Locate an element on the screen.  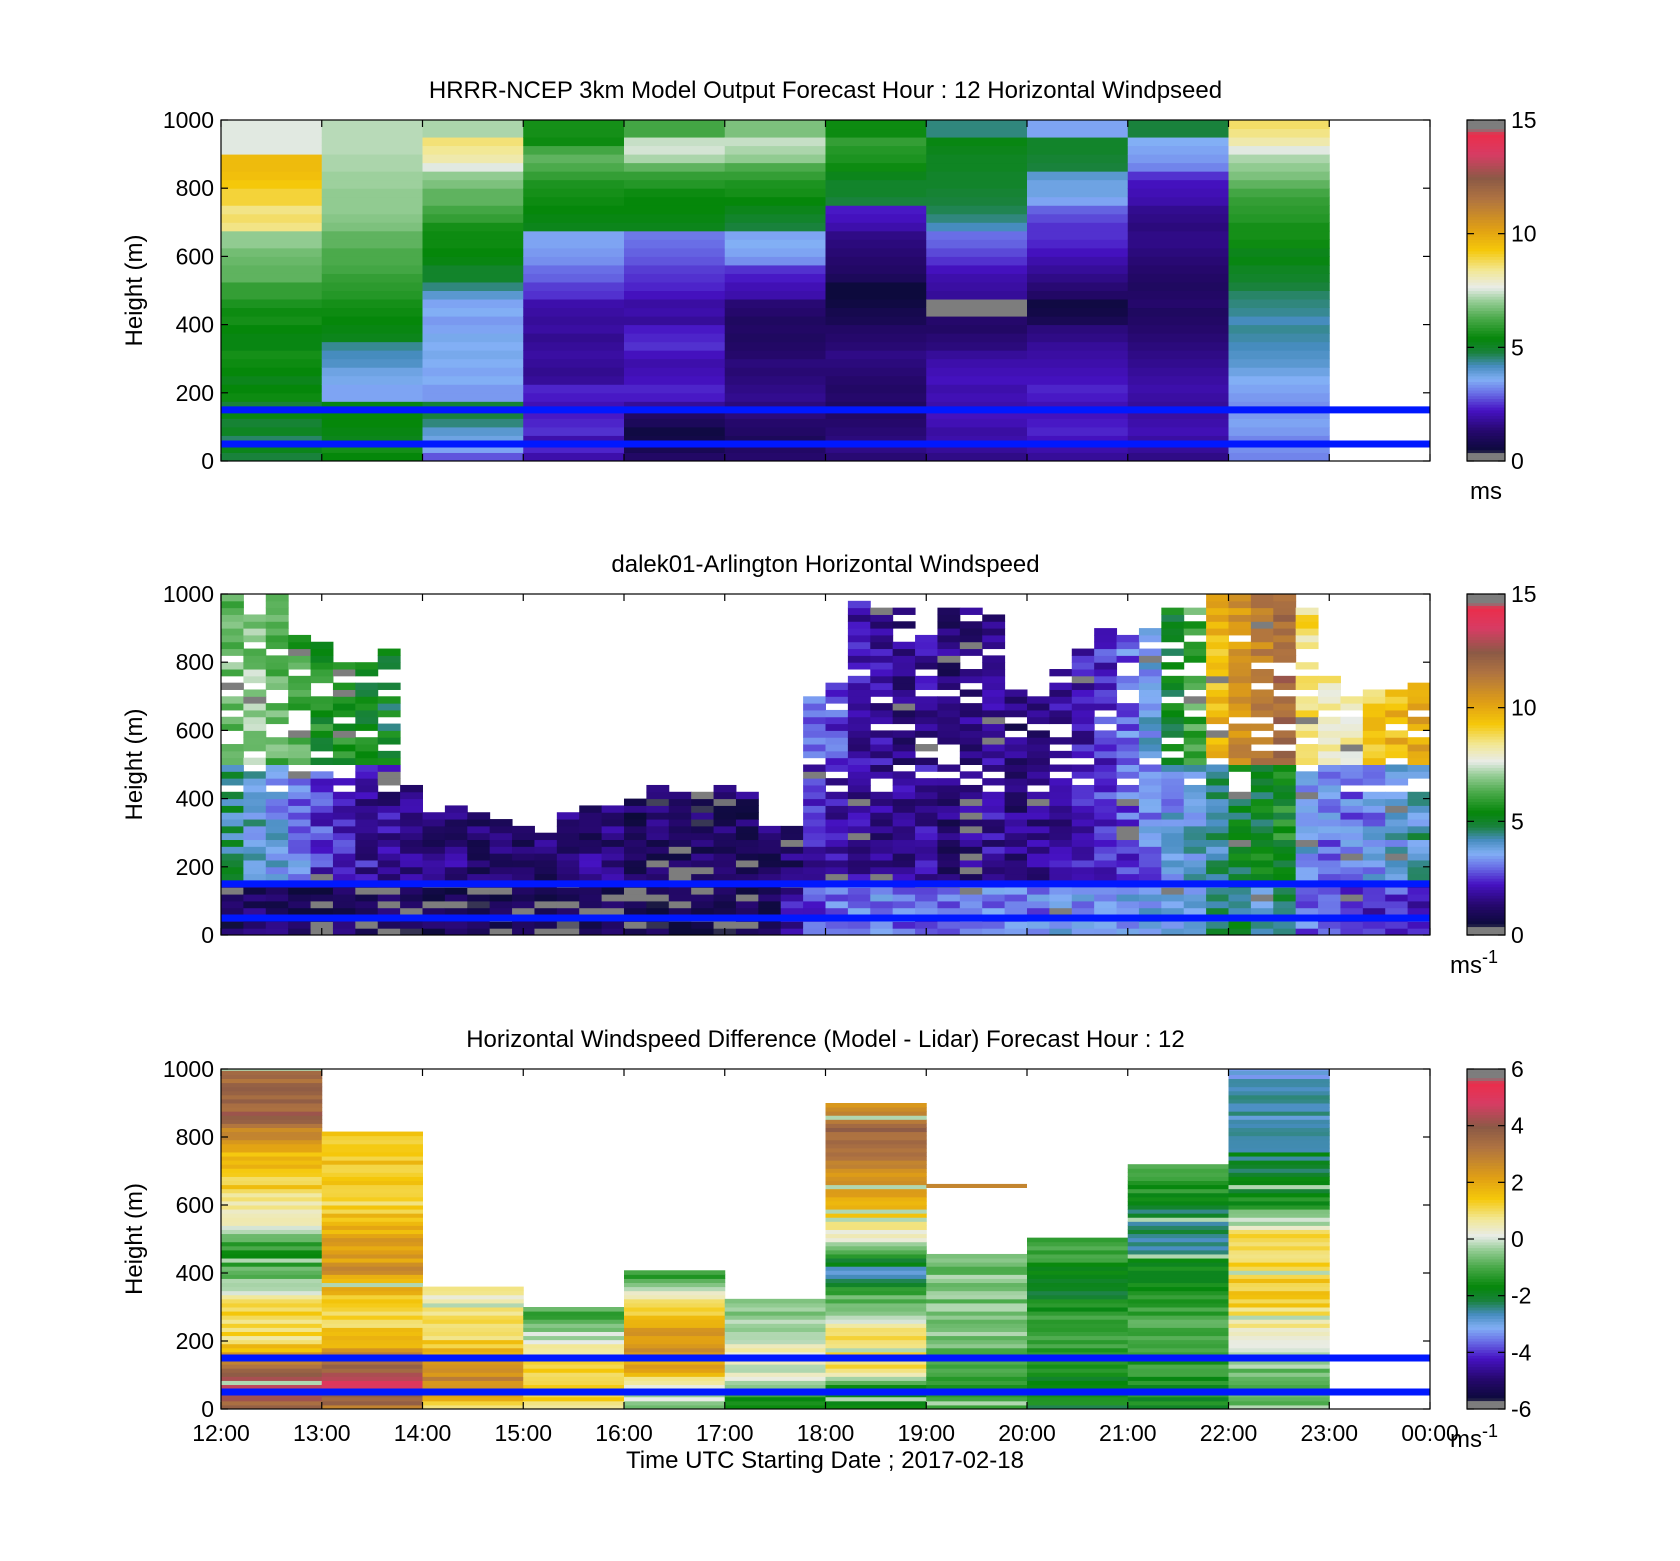
colorbar-frame is located at coordinates (1486, 764).